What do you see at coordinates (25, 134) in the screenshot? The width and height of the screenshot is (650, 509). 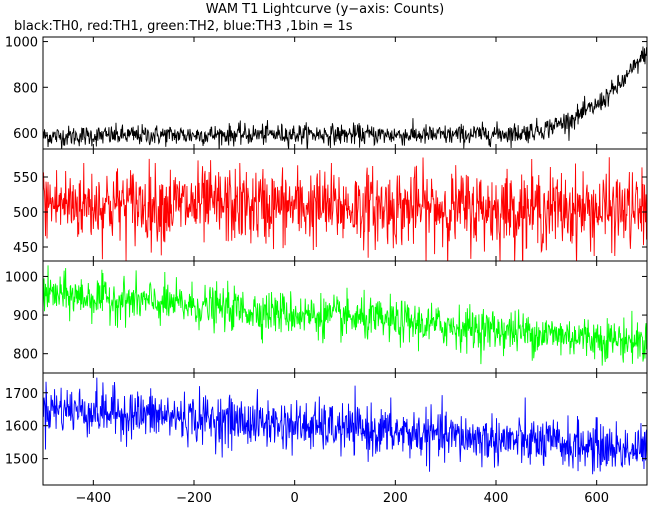 I see `y-tick-label-0-0: 600` at bounding box center [25, 134].